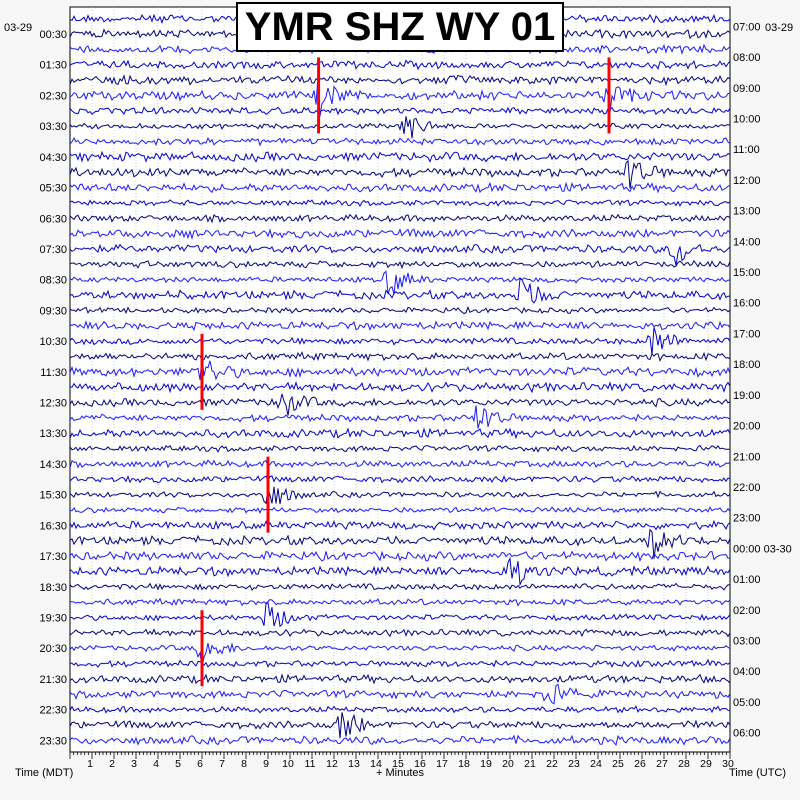 Image resolution: width=800 pixels, height=800 pixels. Describe the element at coordinates (574, 764) in the screenshot. I see `x-tick-label: 23` at that location.